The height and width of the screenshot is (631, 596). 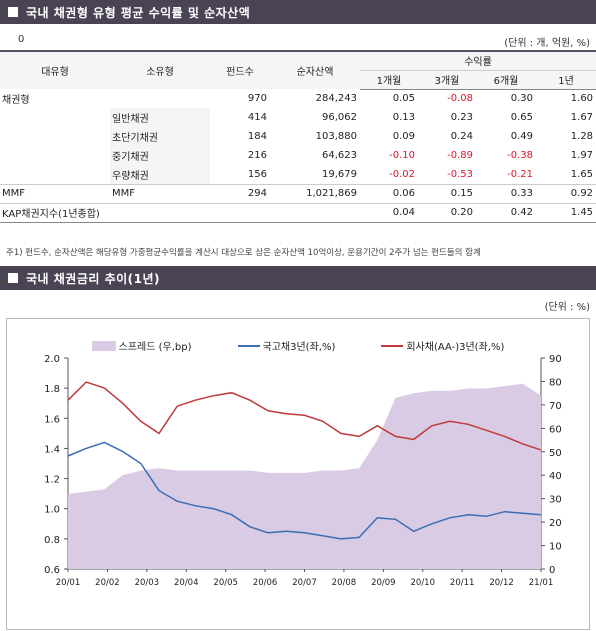 I want to click on cell-major, so click(x=55, y=175).